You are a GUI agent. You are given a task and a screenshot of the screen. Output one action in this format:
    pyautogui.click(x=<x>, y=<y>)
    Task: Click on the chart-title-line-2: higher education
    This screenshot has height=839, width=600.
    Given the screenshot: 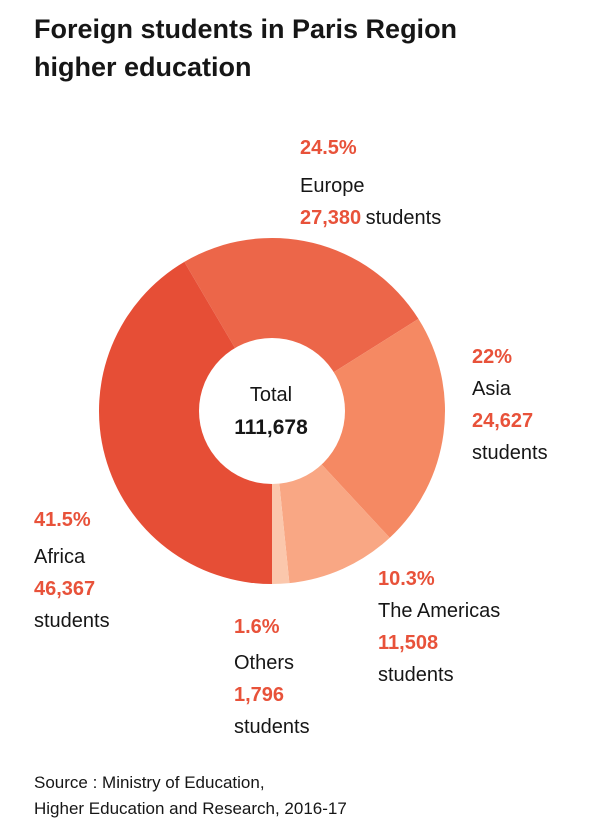 What is the action you would take?
    pyautogui.click(x=143, y=67)
    